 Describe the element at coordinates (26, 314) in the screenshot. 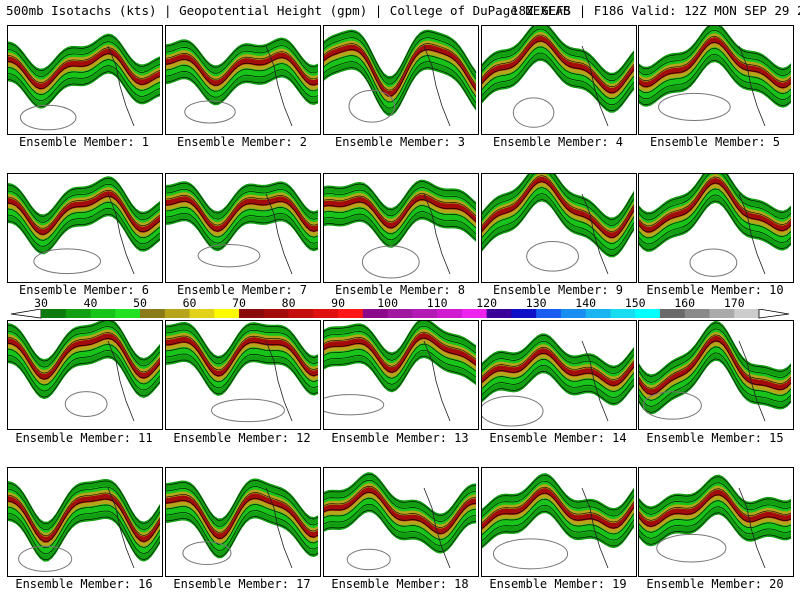

I see `colorbar-left-arrow` at that location.